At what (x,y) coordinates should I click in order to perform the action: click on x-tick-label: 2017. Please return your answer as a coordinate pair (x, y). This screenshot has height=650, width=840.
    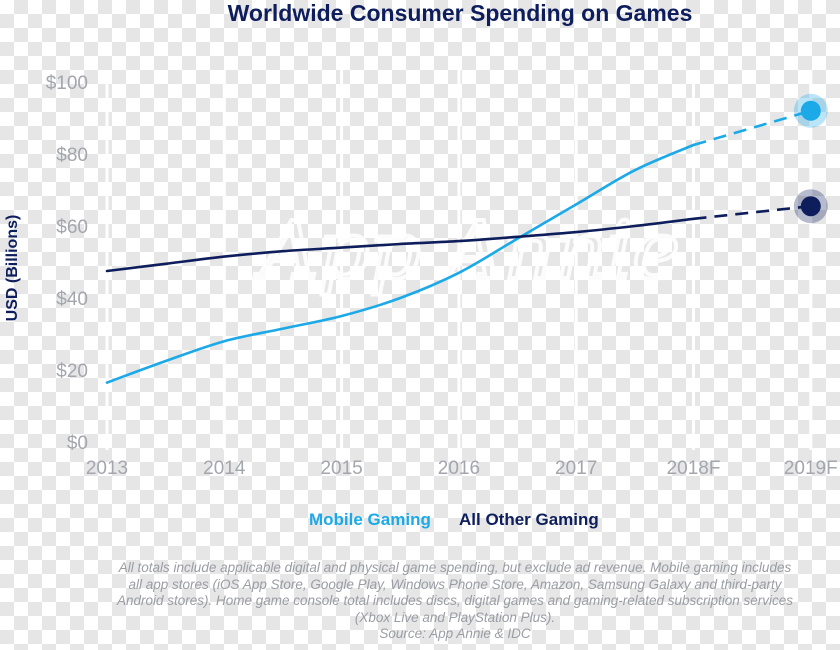
    Looking at the image, I should click on (576, 468).